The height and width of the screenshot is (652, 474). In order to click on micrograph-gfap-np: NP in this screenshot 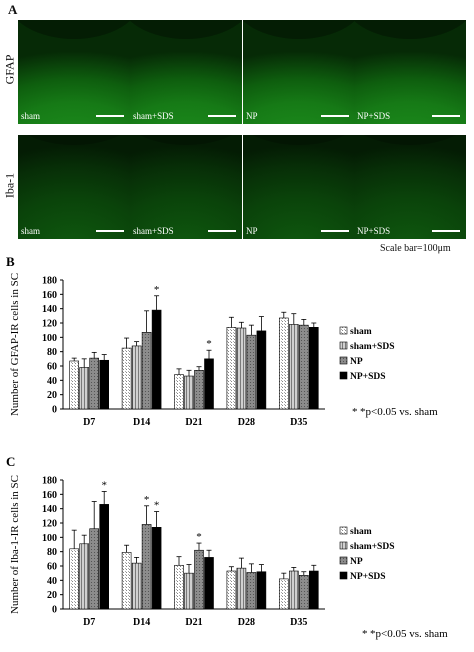, I will do `click(299, 72)`.